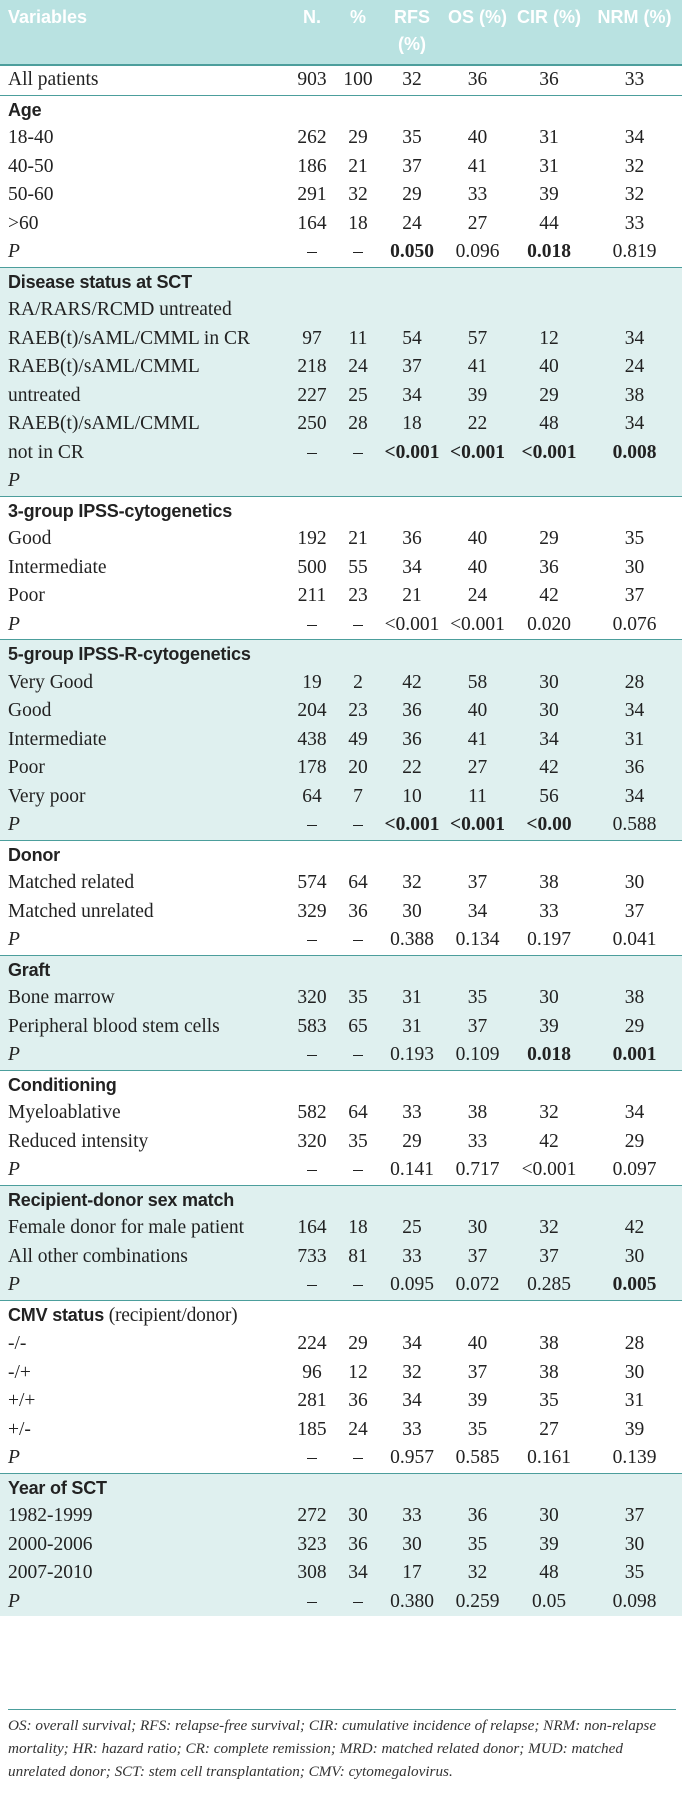 The width and height of the screenshot is (682, 1800). Describe the element at coordinates (312, 166) in the screenshot. I see `n-cell: 186` at that location.